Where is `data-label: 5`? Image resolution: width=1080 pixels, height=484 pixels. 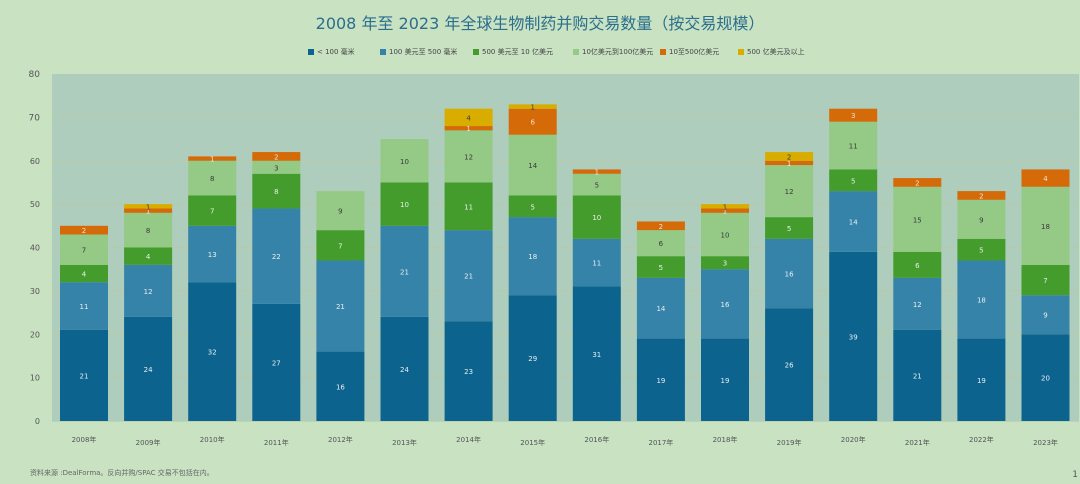 data-label: 5 is located at coordinates (661, 268).